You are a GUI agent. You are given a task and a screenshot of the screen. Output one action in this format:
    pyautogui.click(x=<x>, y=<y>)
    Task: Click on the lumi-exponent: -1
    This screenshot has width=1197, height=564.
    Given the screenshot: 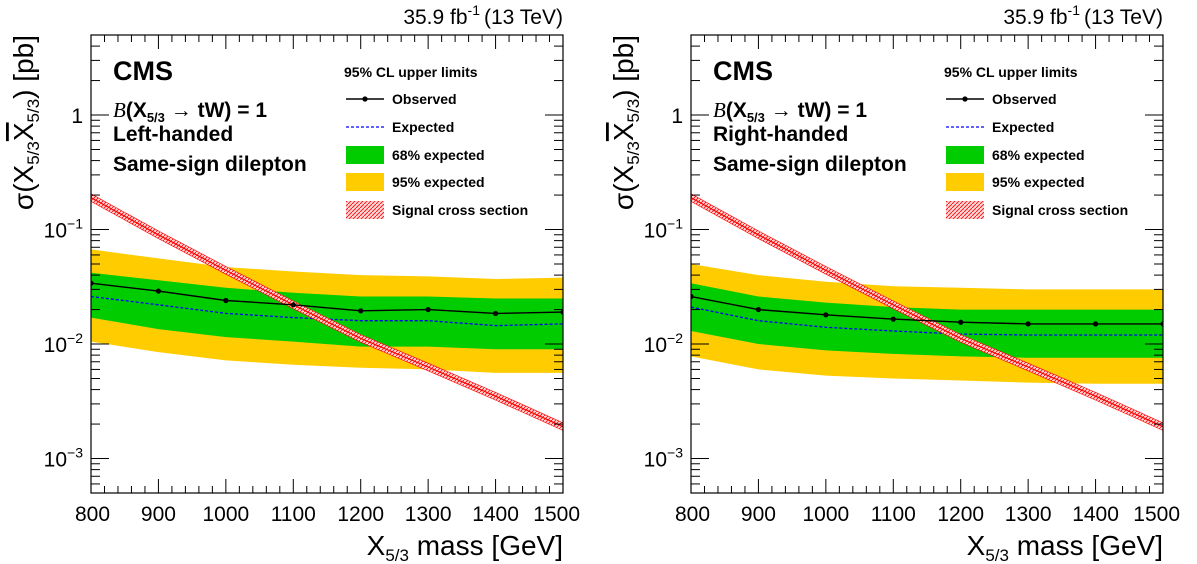 What is the action you would take?
    pyautogui.click(x=474, y=10)
    